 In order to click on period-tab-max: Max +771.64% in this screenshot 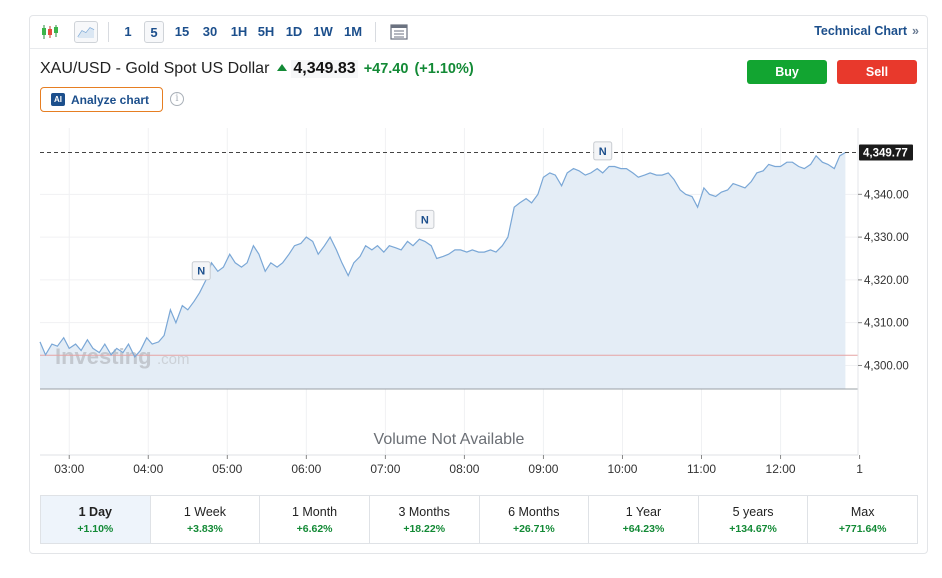, I will do `click(862, 519)`.